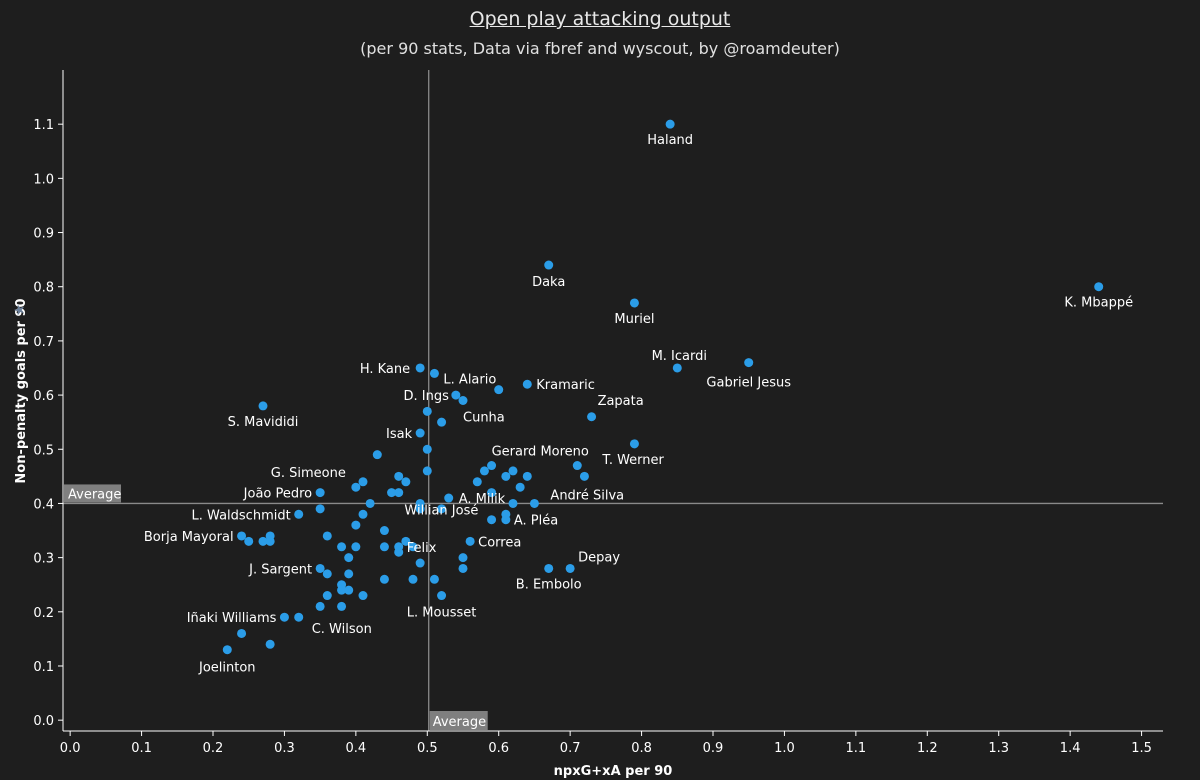  I want to click on x-tick-label: 1.3, so click(998, 748).